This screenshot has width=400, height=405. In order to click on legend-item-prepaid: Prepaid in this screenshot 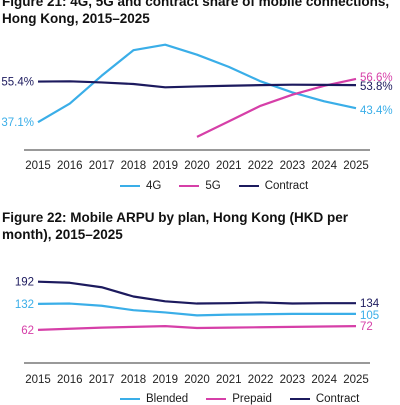, I will do `click(239, 399)`.